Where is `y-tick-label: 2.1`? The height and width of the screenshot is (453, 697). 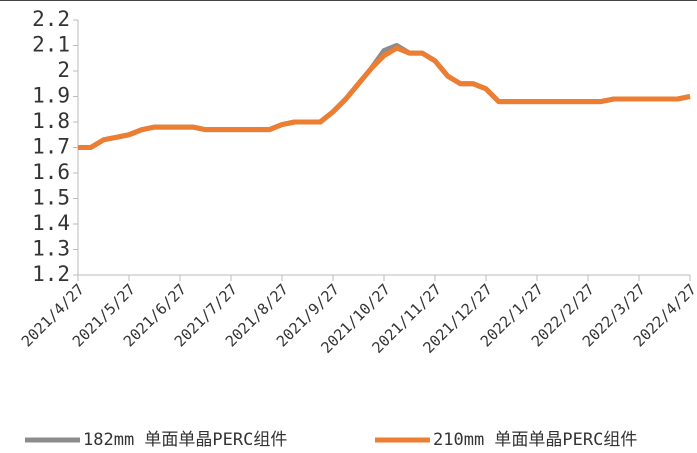 y-tick-label: 2.1 is located at coordinates (51, 45).